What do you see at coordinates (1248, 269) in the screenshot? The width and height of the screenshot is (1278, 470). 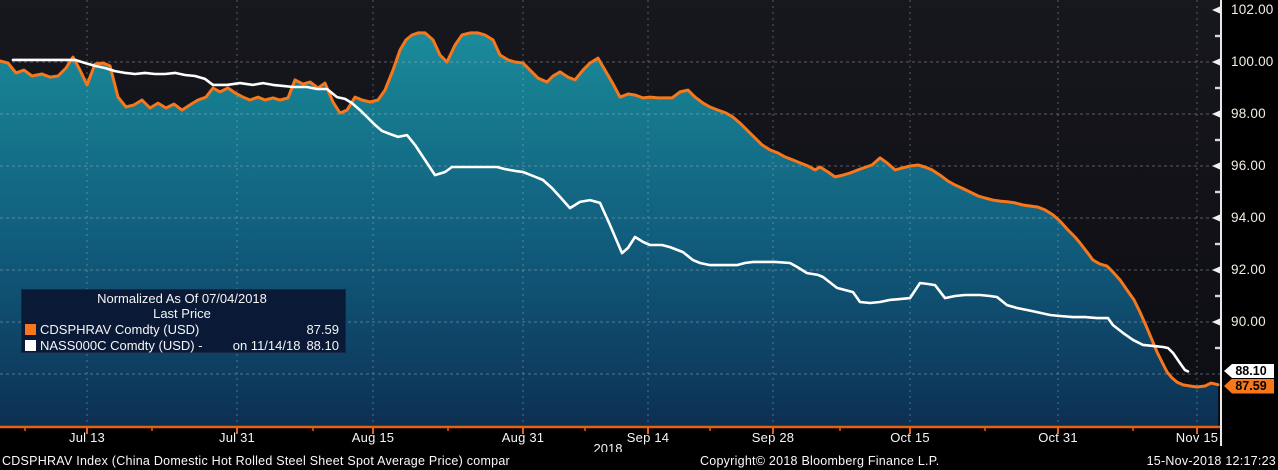 I see `y-tick-label: 92.00` at bounding box center [1248, 269].